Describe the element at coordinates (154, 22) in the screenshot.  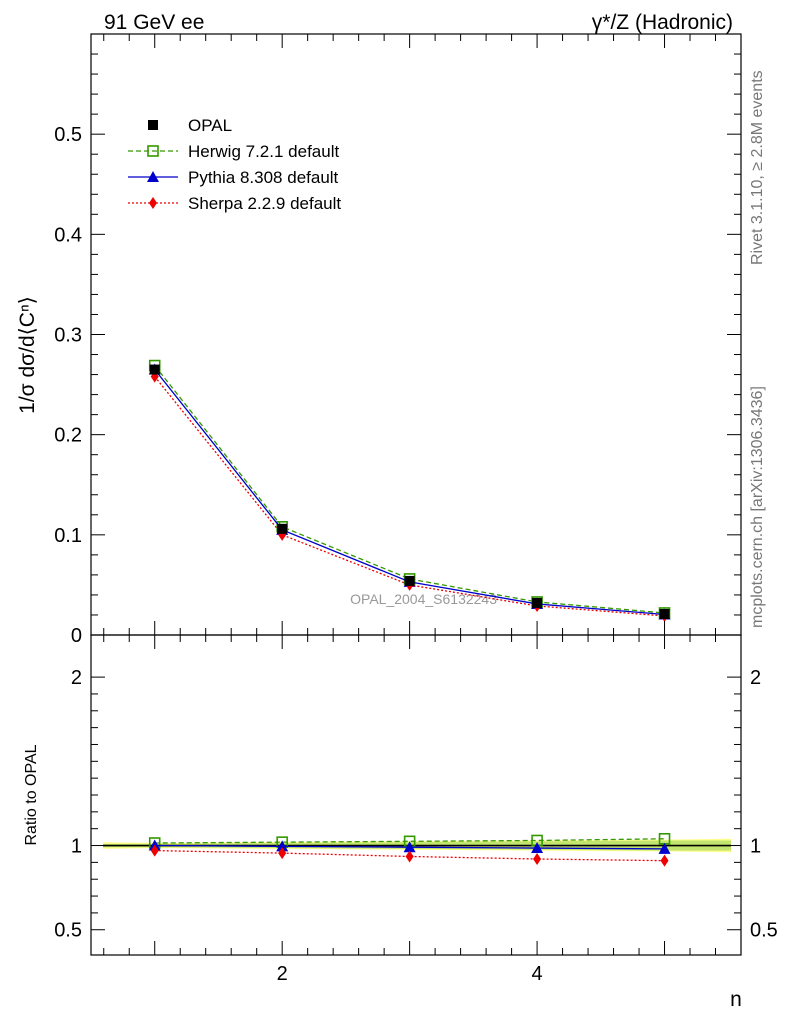
I see `header-left: 91 GeV ee` at that location.